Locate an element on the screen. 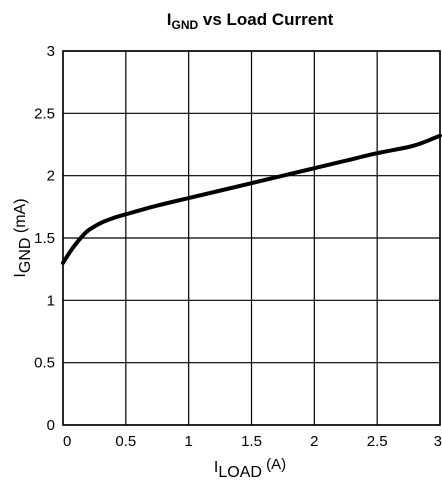 This screenshot has height=480, width=442. x-tick-label: 1.5 is located at coordinates (251, 441).